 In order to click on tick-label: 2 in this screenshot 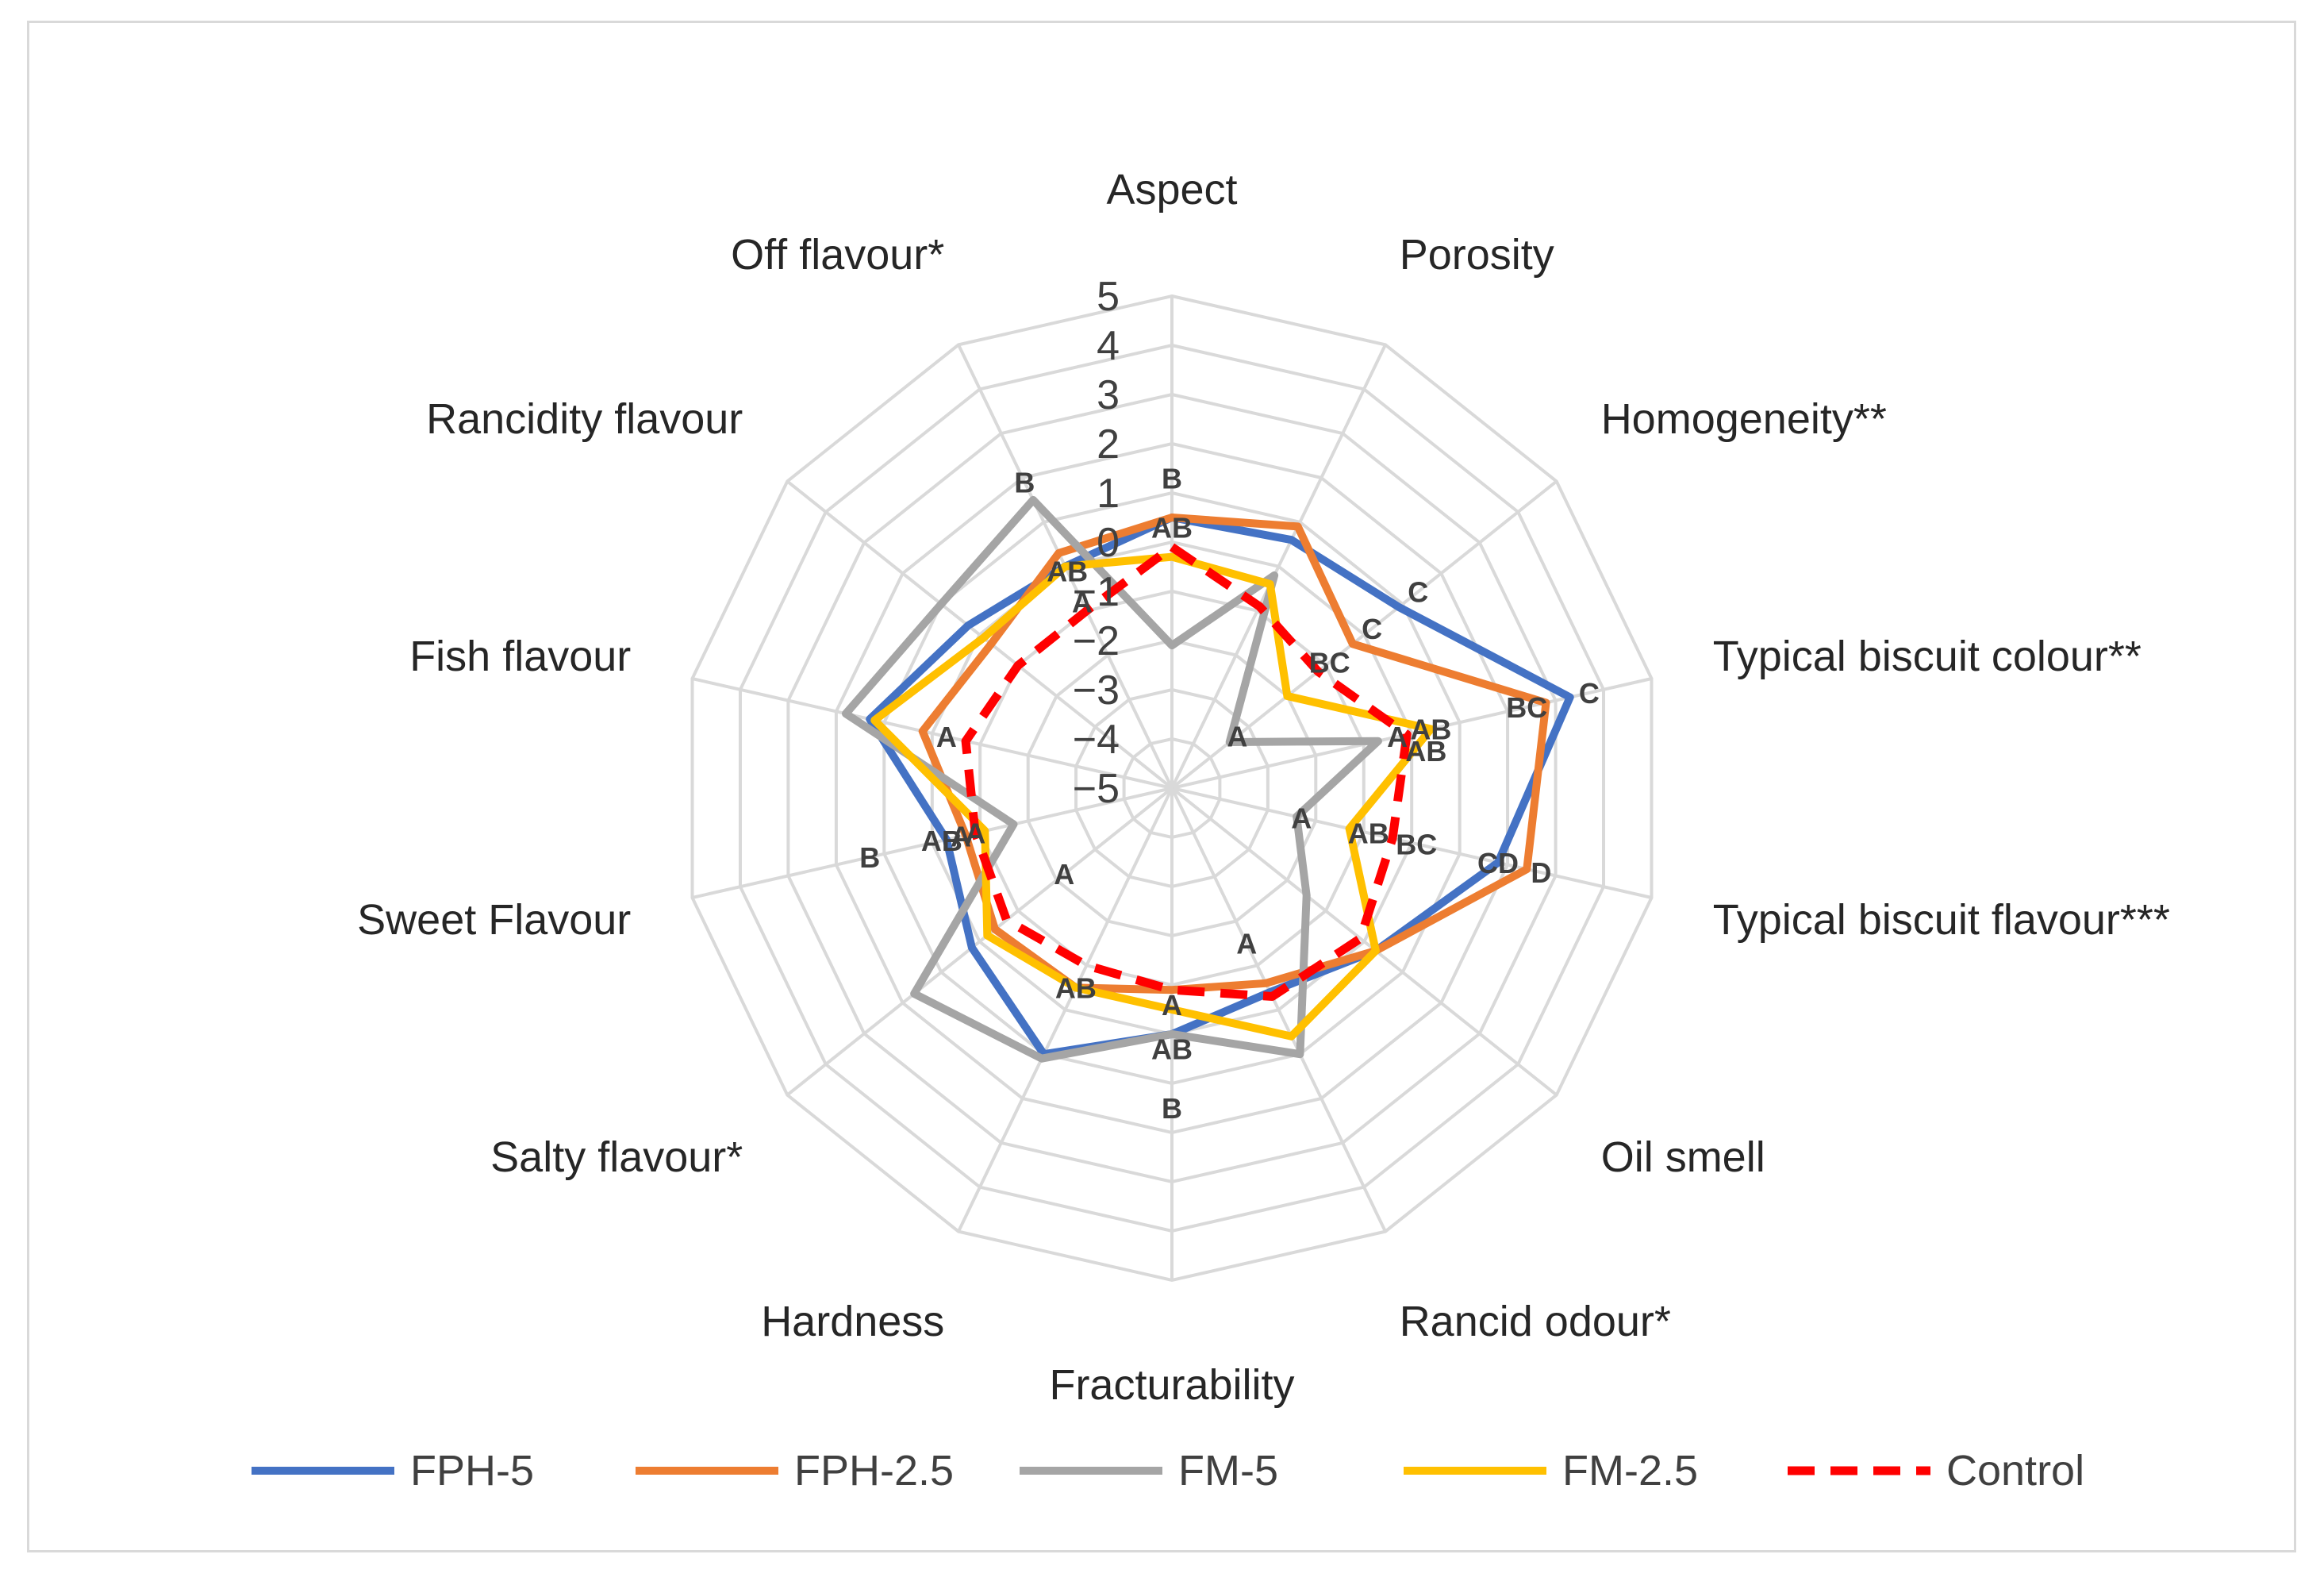, I will do `click(1108, 444)`.